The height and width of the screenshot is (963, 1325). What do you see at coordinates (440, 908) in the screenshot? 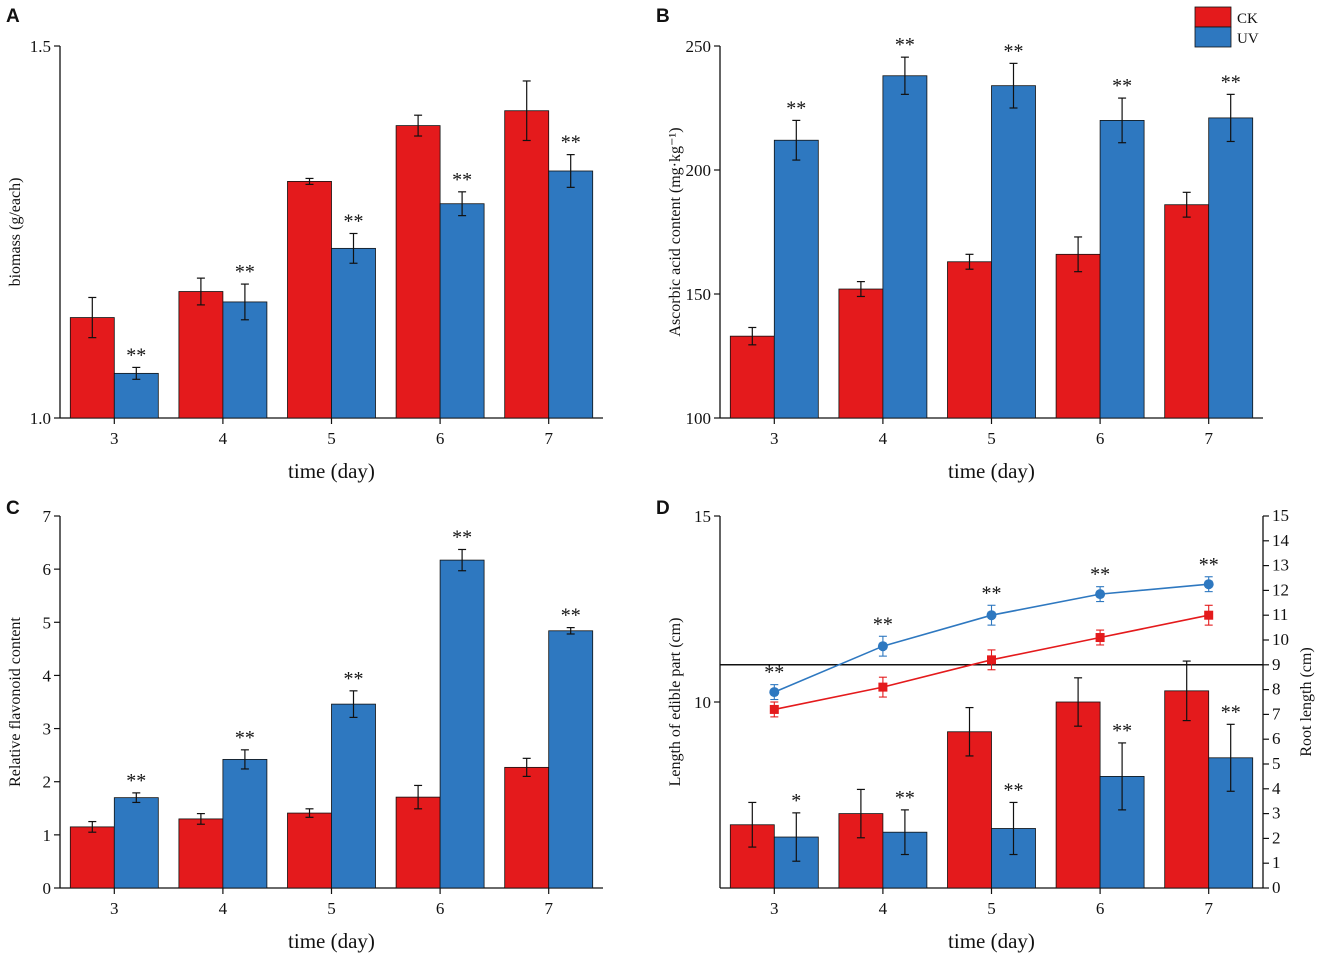
I see `panel-c-xtick-label: 6` at bounding box center [440, 908].